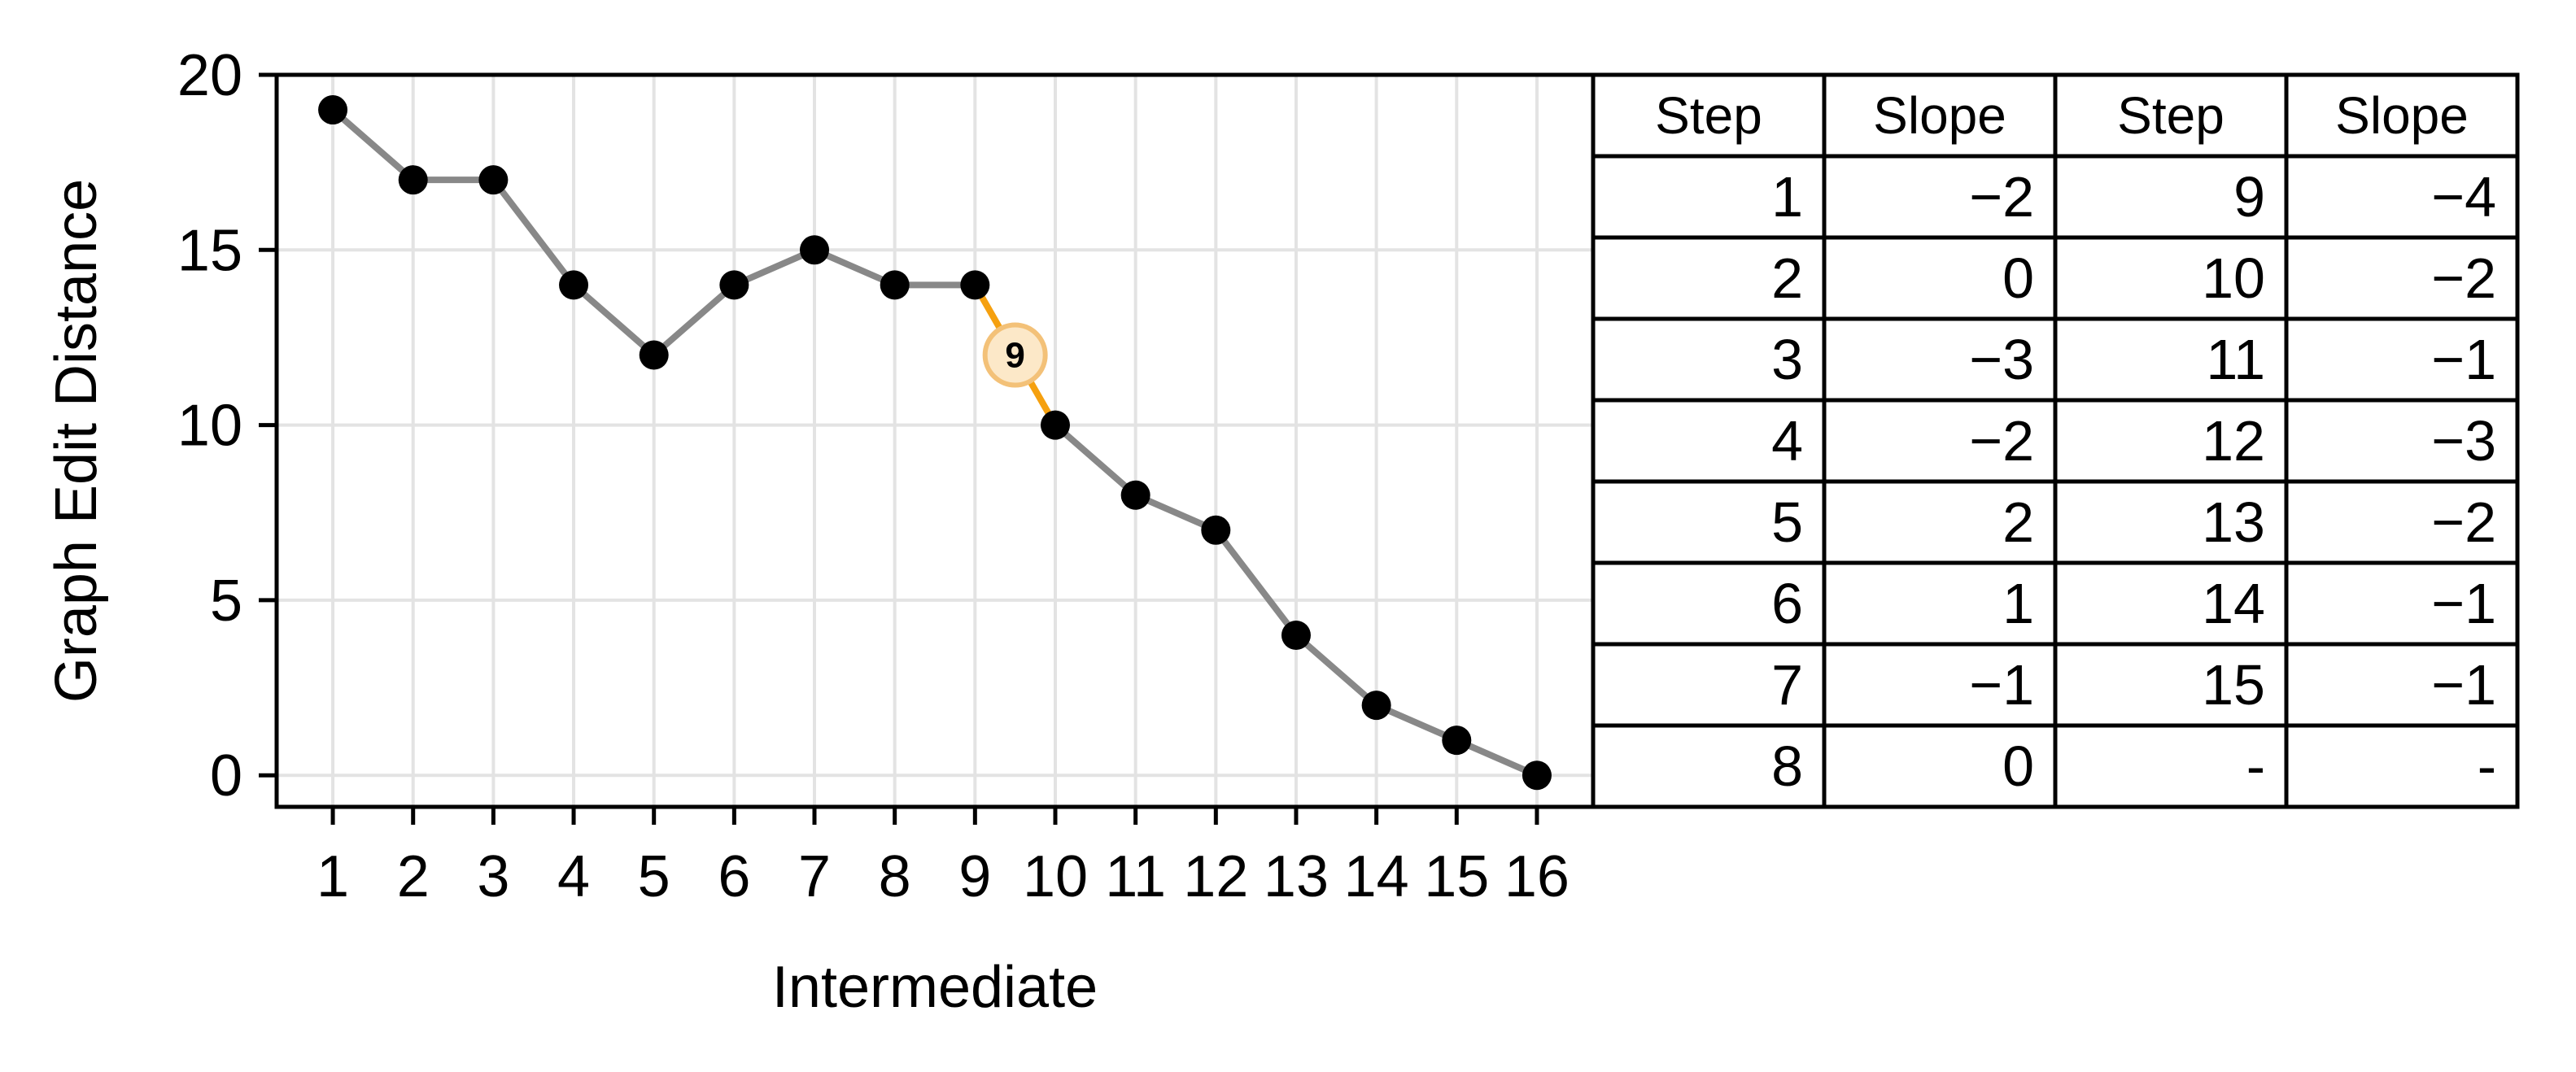 Image resolution: width=2576 pixels, height=1072 pixels. What do you see at coordinates (734, 876) in the screenshot?
I see `x-tick-label: 6` at bounding box center [734, 876].